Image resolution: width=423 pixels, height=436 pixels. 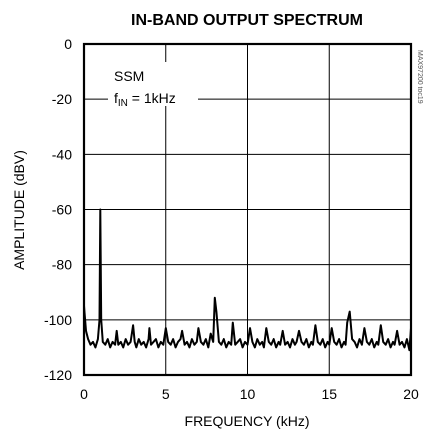 I want to click on x-tick-label: 15, so click(x=329, y=394).